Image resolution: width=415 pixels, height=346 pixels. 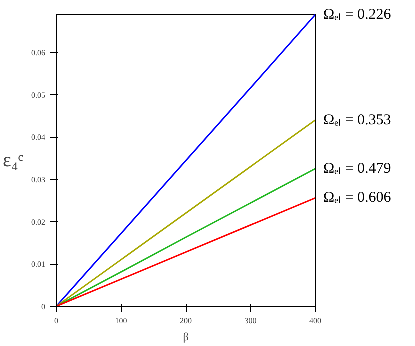 I want to click on series-label: Ωₑₗ = 0.606, so click(x=358, y=198).